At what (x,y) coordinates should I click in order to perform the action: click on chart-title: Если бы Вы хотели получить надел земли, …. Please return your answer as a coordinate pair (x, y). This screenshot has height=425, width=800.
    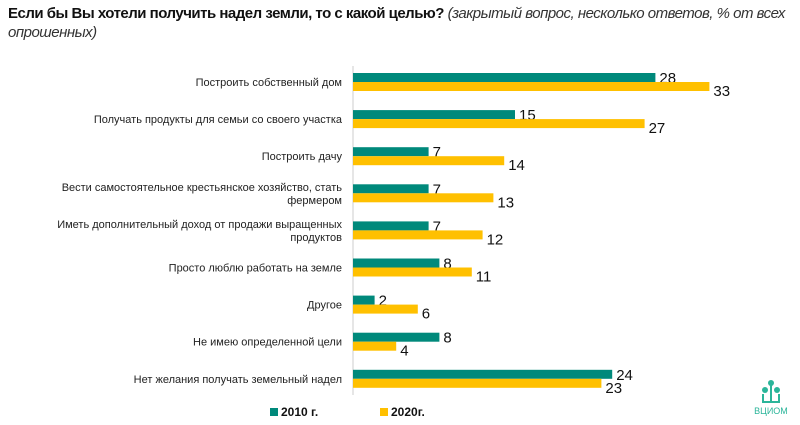
    Looking at the image, I should click on (400, 23).